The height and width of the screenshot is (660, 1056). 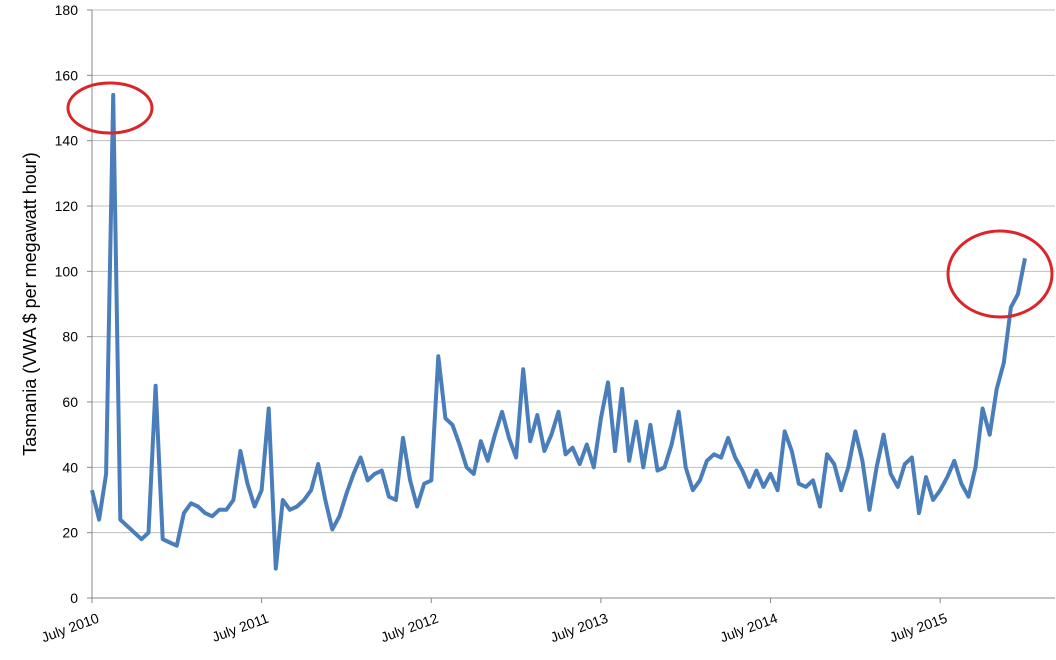 What do you see at coordinates (70, 337) in the screenshot?
I see `y-tick-label: 80` at bounding box center [70, 337].